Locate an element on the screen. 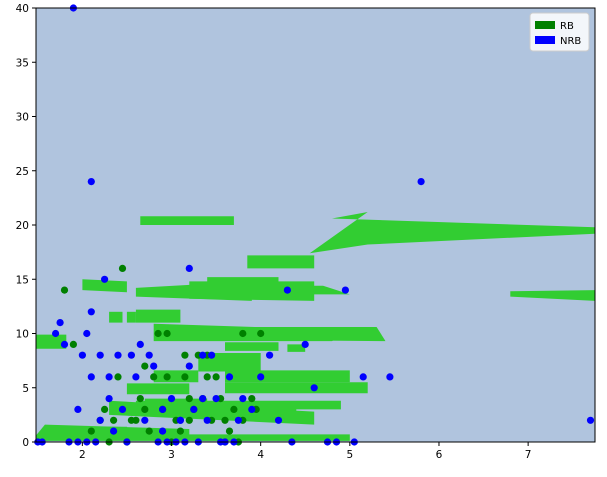 This screenshot has height=477, width=607. legend-swatch-rb is located at coordinates (545, 25).